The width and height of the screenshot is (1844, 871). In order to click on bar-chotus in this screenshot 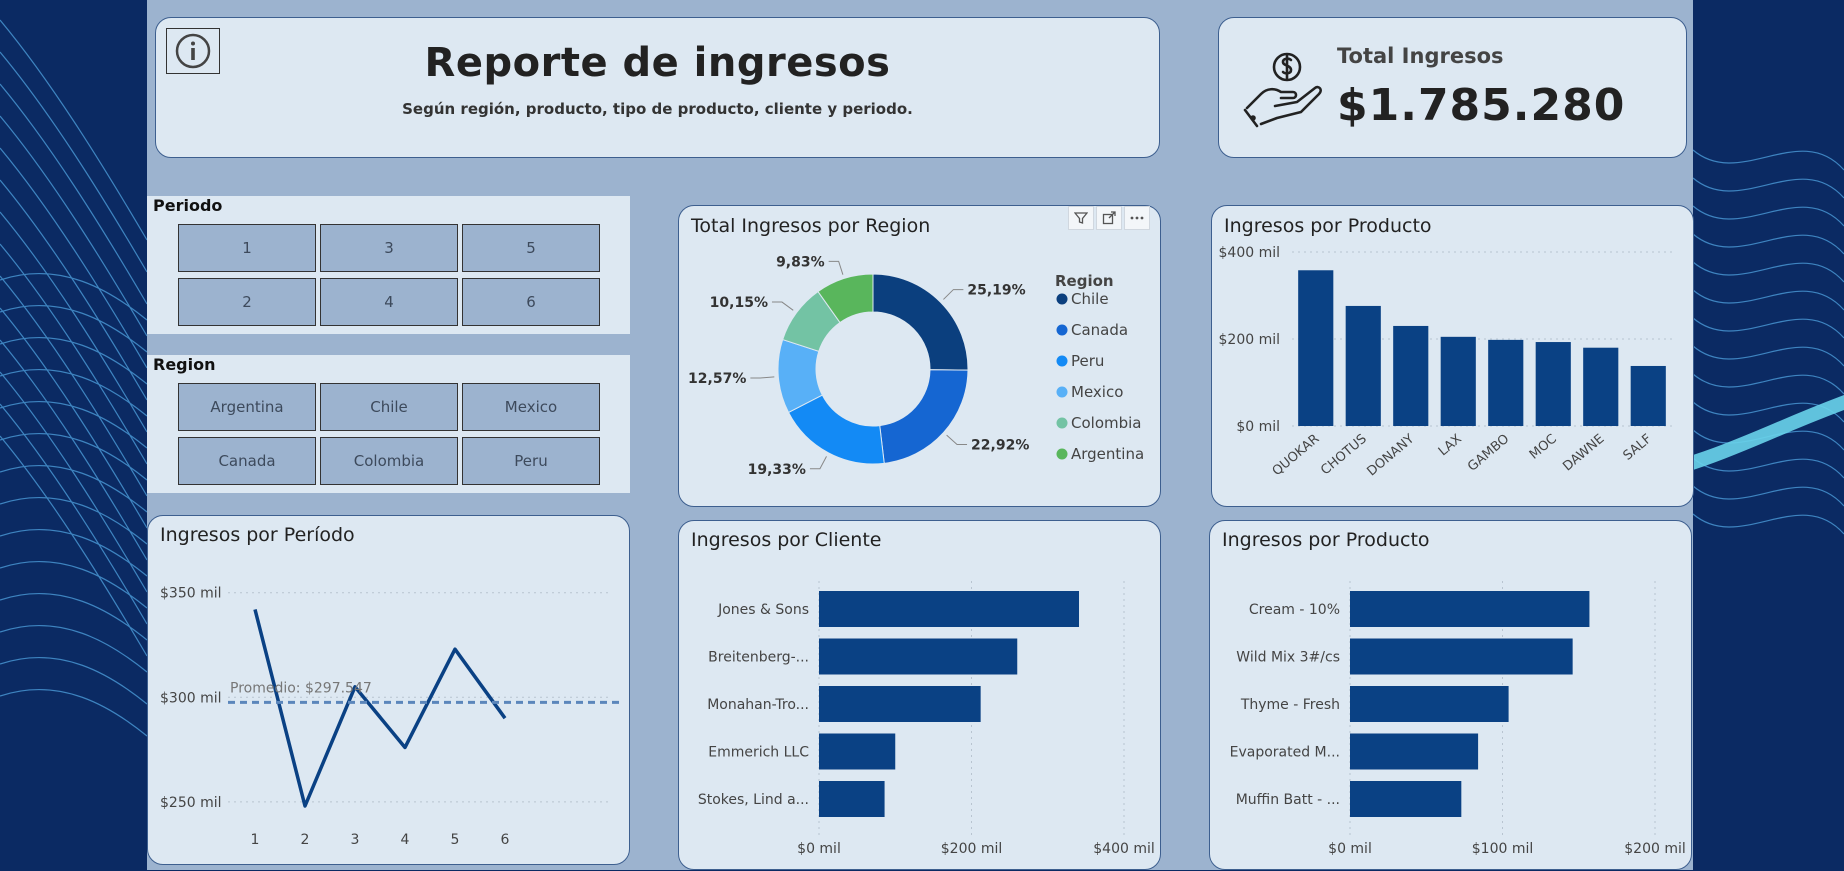, I will do `click(1363, 366)`.